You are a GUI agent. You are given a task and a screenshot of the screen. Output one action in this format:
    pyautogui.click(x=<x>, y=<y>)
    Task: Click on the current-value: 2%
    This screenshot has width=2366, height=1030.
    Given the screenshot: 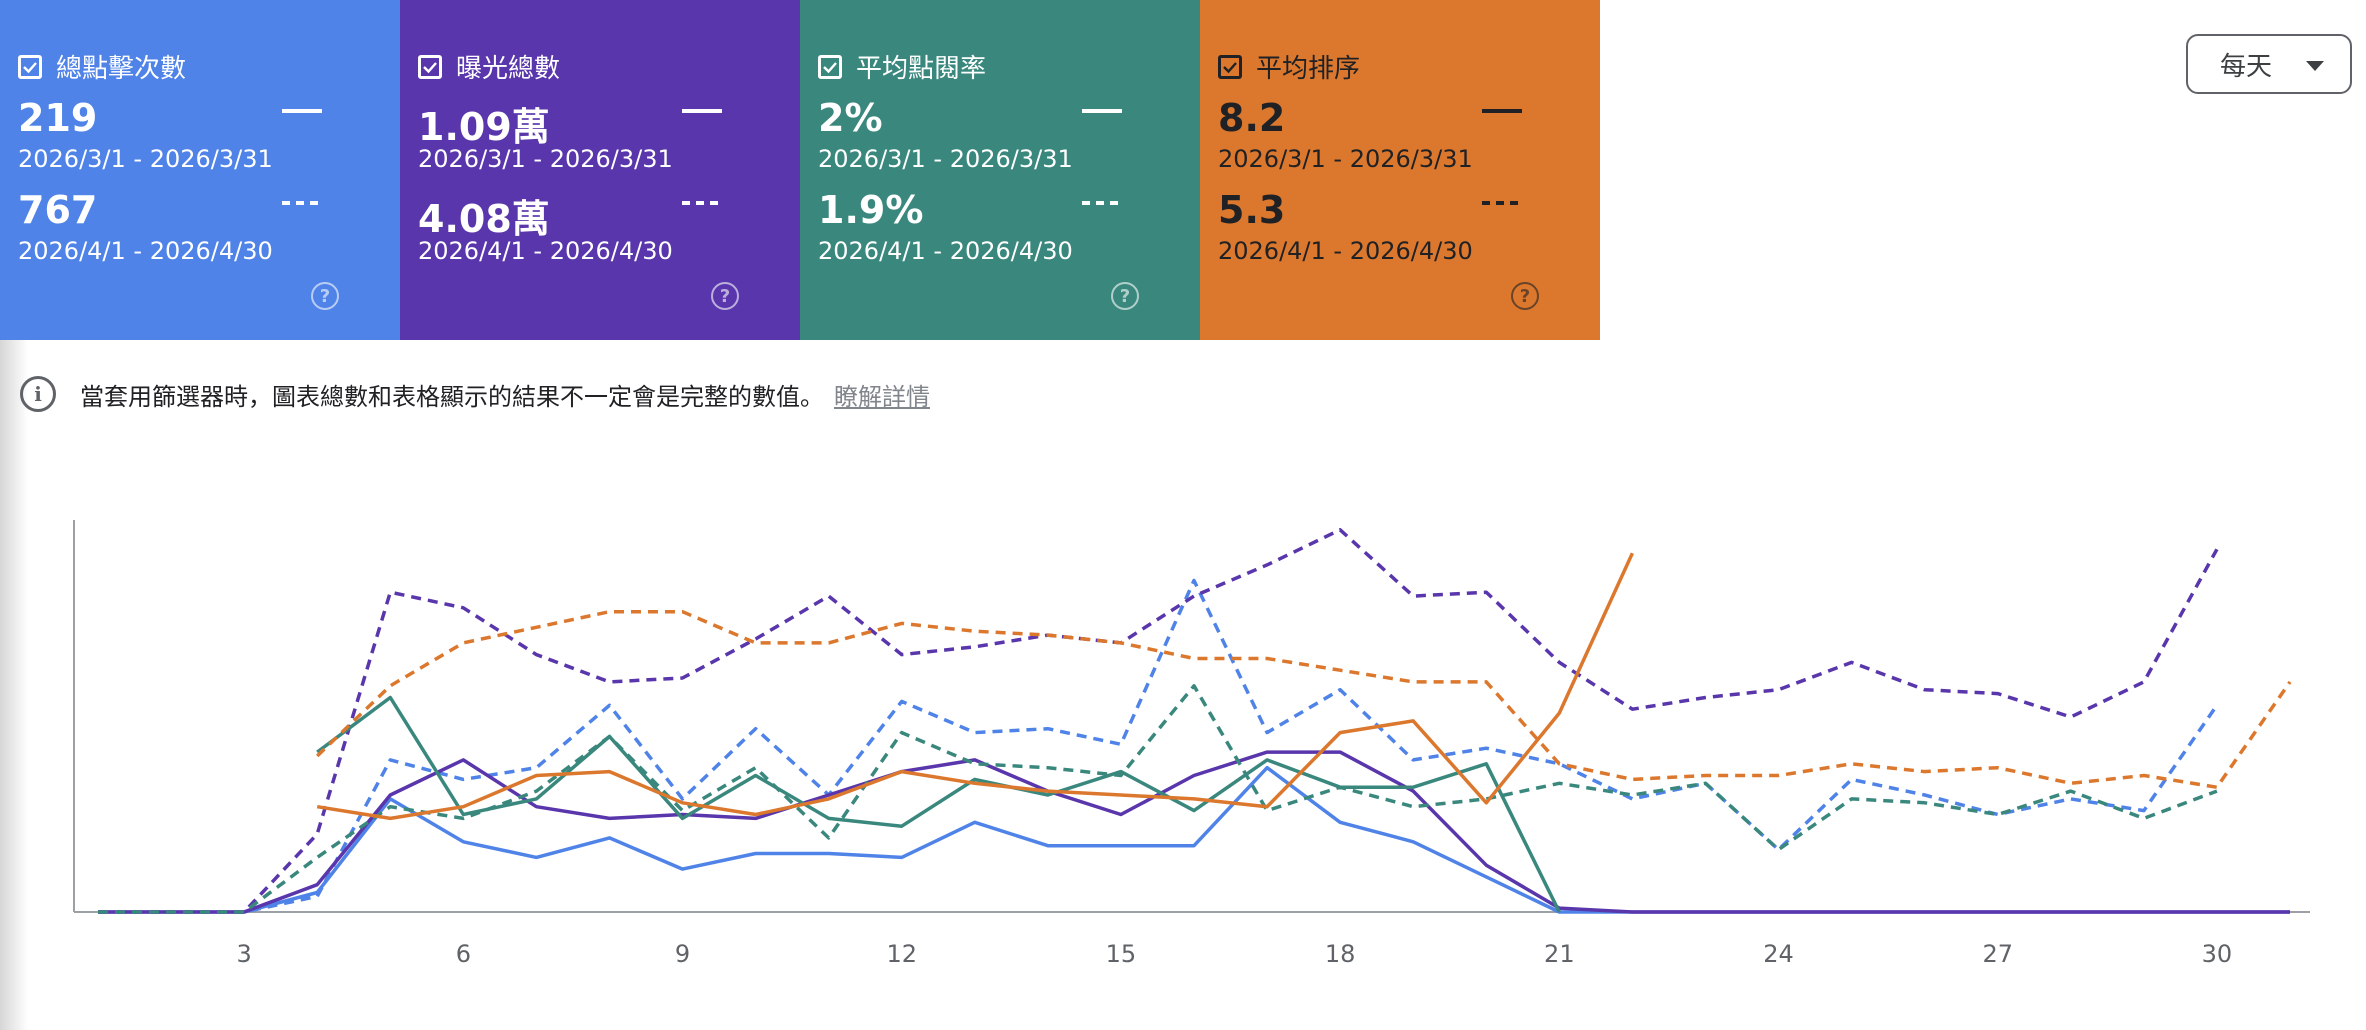 What is the action you would take?
    pyautogui.click(x=850, y=118)
    